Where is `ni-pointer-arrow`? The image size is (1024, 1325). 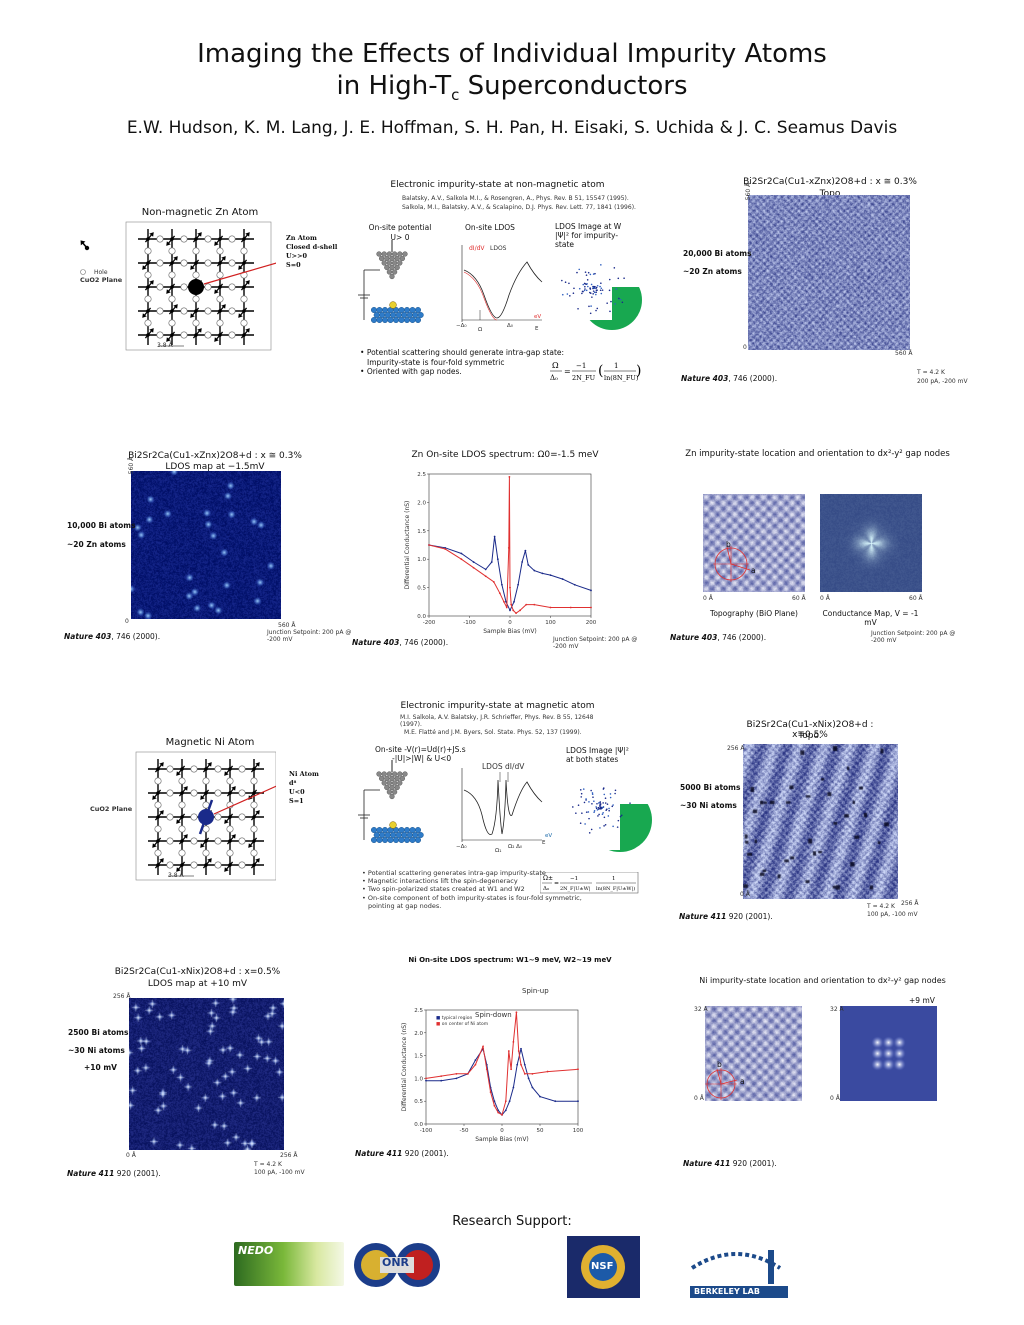 ni-pointer-arrow is located at coordinates (244, 800).